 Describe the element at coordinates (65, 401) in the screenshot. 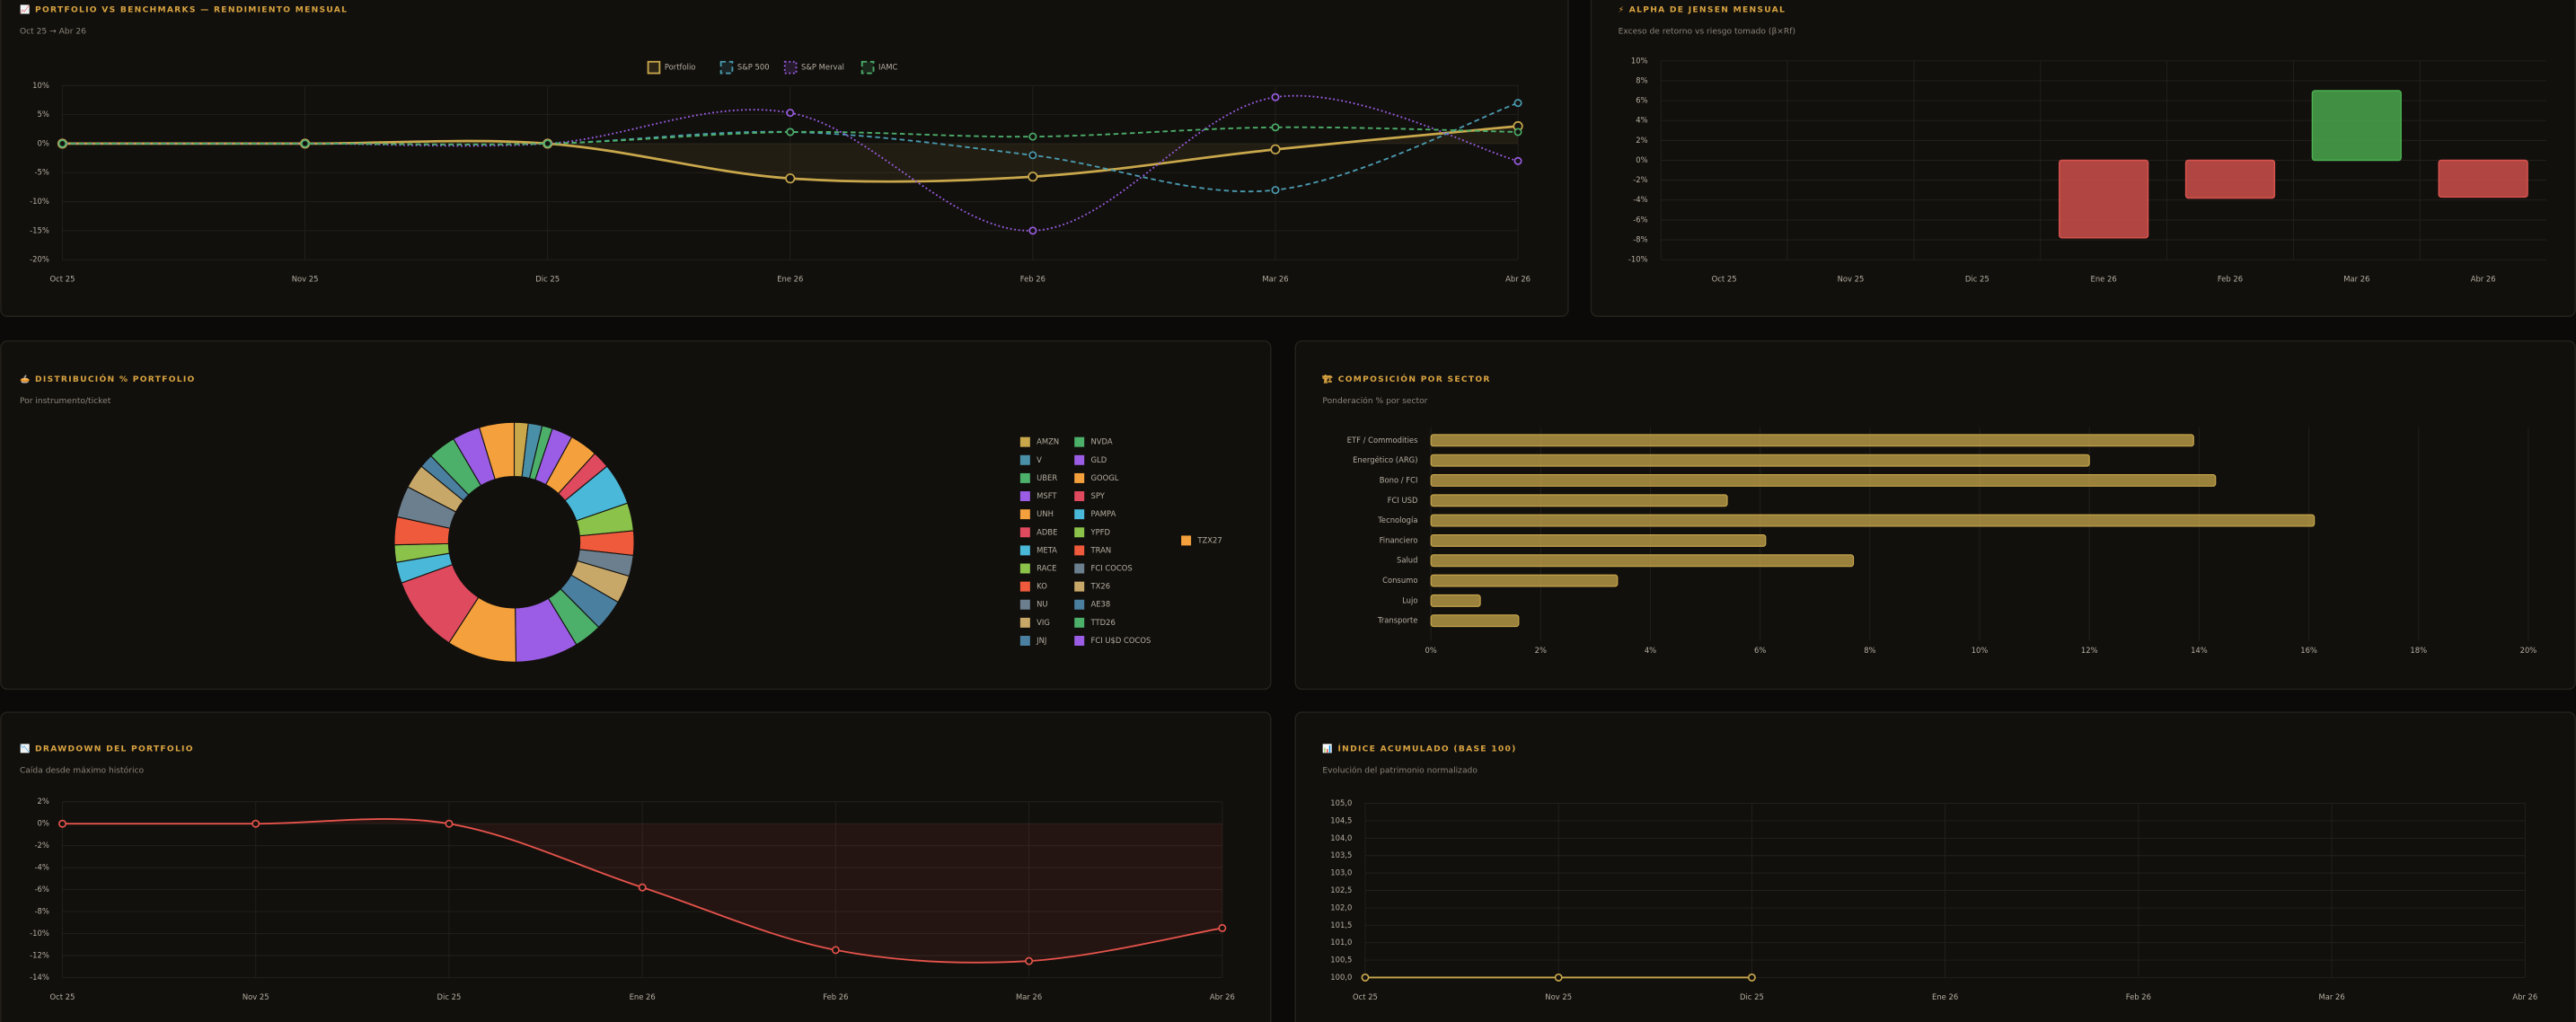

I see `panel-subtitle: Por instrumento/ticket` at that location.